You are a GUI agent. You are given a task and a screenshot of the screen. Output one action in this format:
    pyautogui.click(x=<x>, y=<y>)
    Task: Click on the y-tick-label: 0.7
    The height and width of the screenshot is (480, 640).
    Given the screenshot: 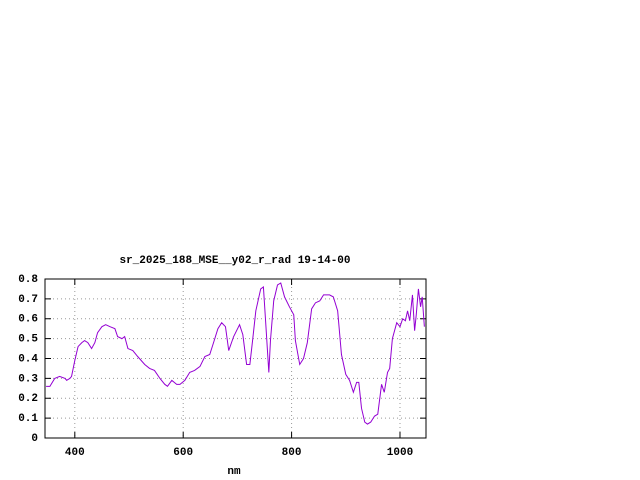 What is the action you would take?
    pyautogui.click(x=28, y=300)
    